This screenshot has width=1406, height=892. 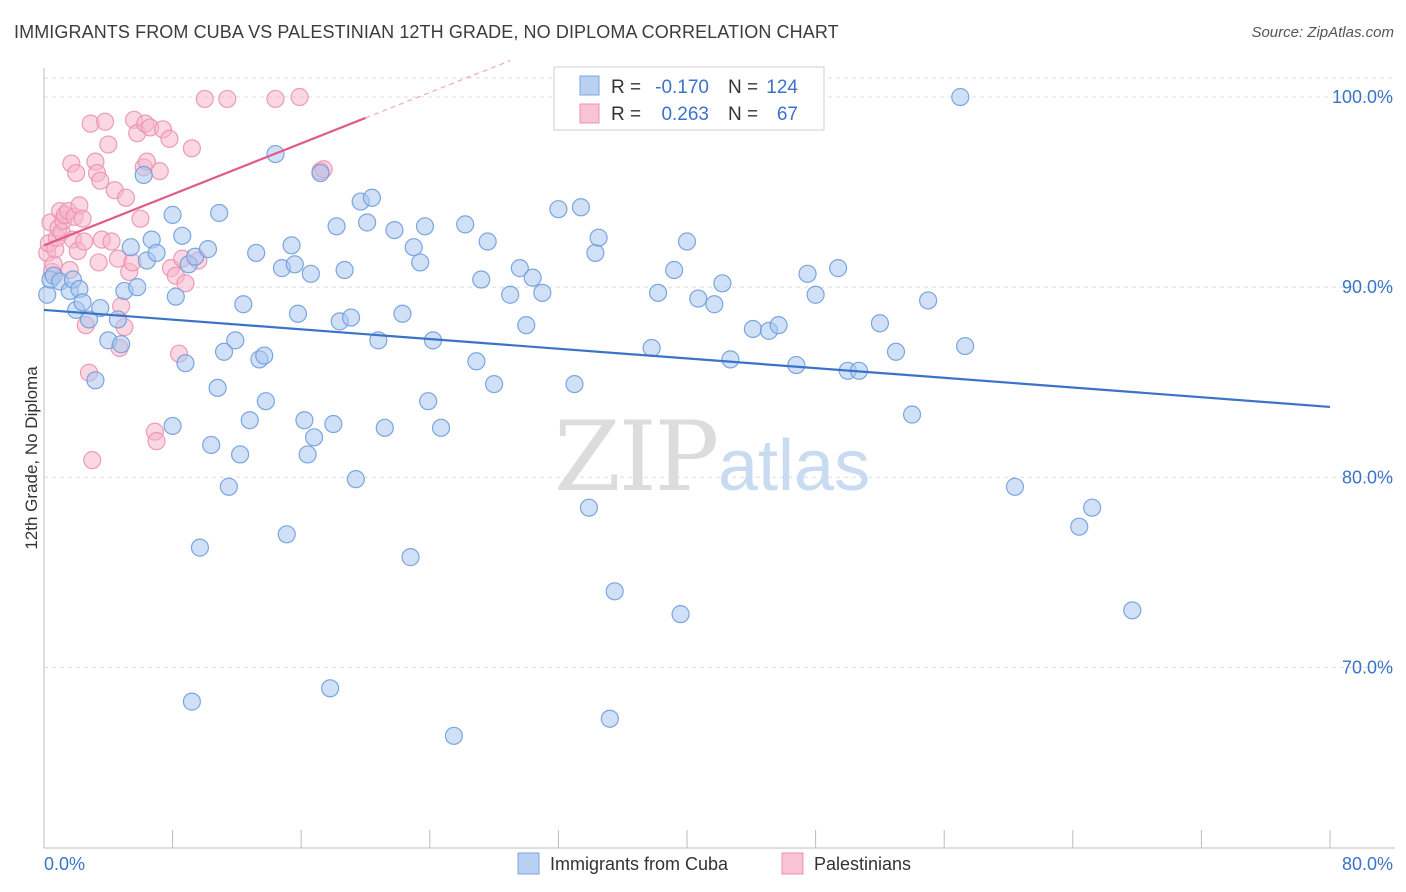 I want to click on y-tick-label: 80.0%, so click(x=1367, y=477).